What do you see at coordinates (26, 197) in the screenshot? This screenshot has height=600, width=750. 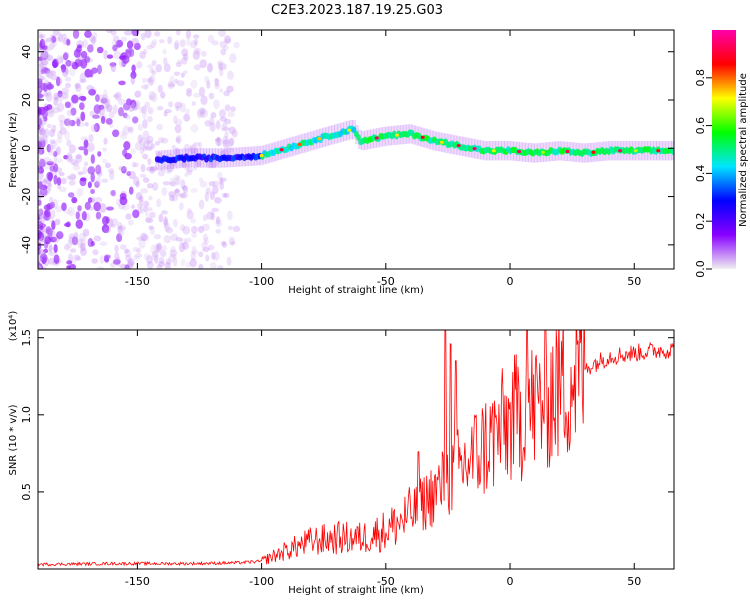 I see `y-tick-label: -20` at bounding box center [26, 197].